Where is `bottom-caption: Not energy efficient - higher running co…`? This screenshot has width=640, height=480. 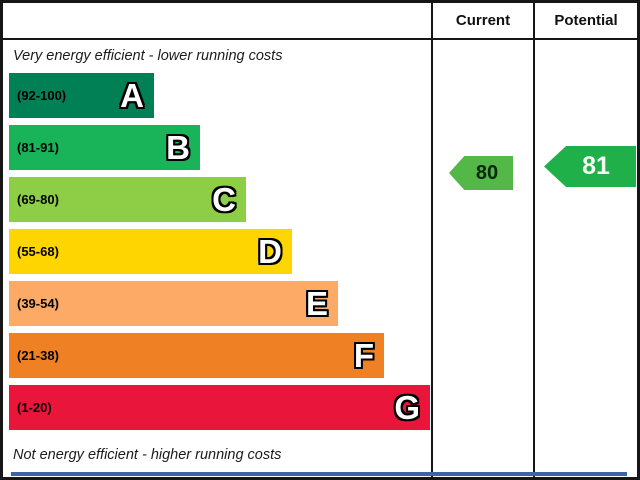
bottom-caption: Not energy efficient - higher running co… is located at coordinates (147, 455).